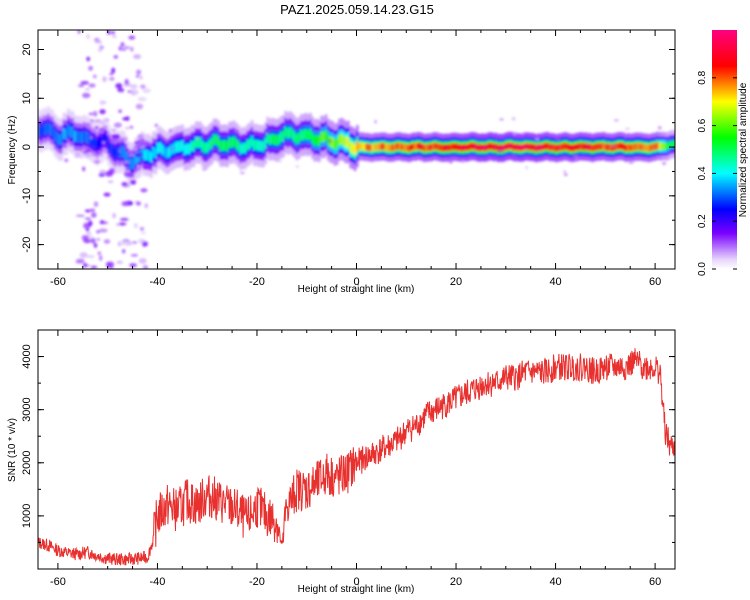 This screenshot has width=750, height=600. Describe the element at coordinates (27, 409) in the screenshot. I see `y-tick-label: 3000` at that location.